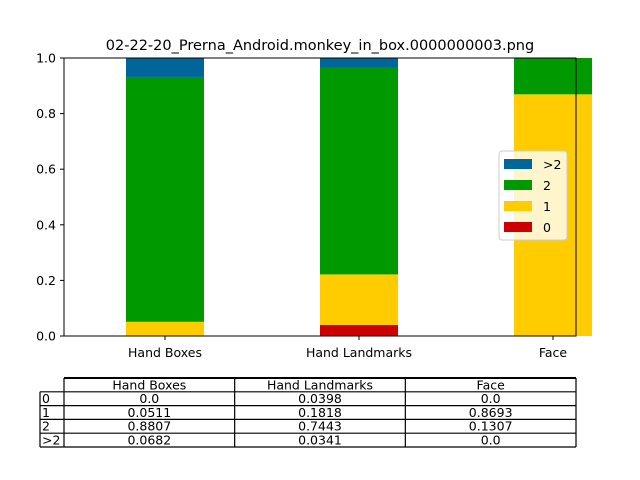 The width and height of the screenshot is (640, 480). I want to click on x-tick-label: Hand Landmarks, so click(359, 352).